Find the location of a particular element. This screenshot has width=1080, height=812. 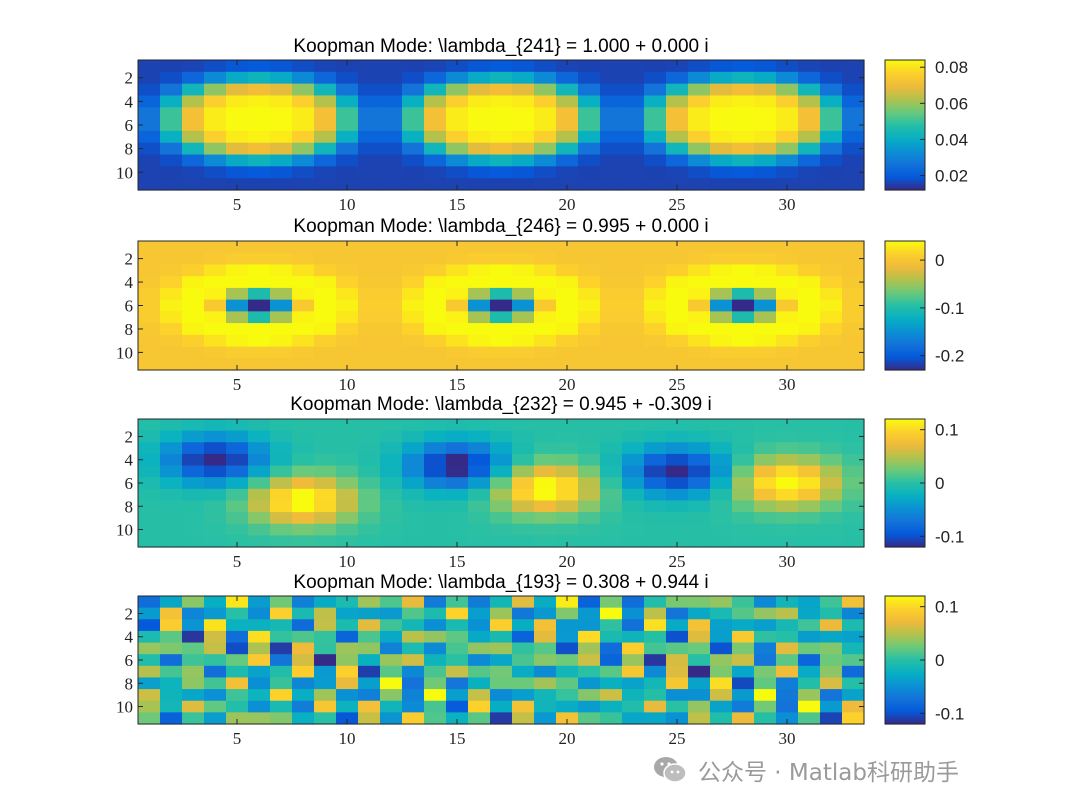

y-tick-label: 2 is located at coordinates (129, 259).